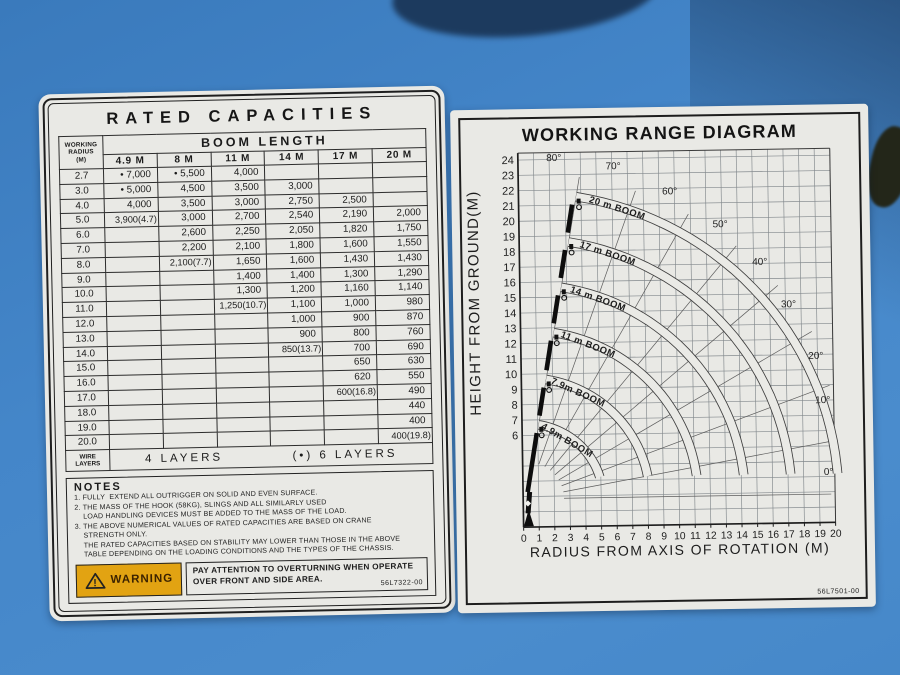  I want to click on radius-cell: 16.0, so click(86, 383).